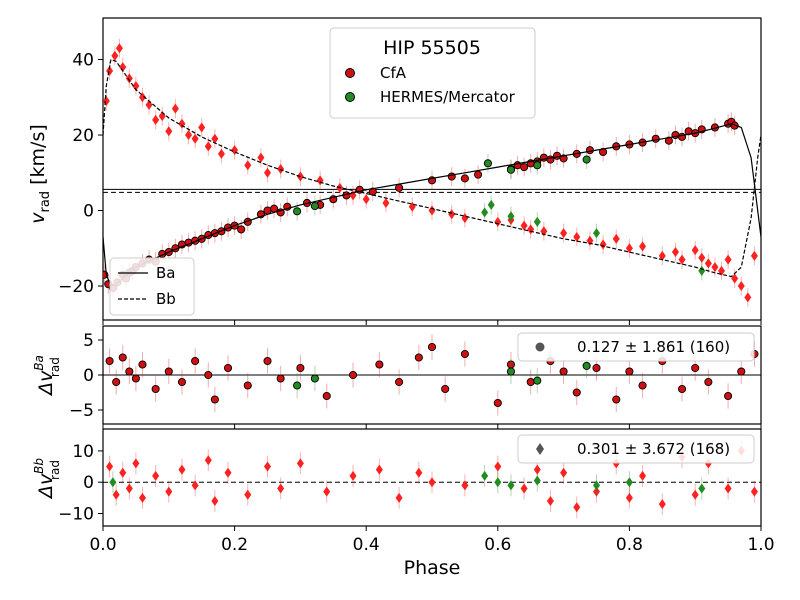  I want to click on residual-bb-ylabel: ΔvBb rad, so click(47, 479).